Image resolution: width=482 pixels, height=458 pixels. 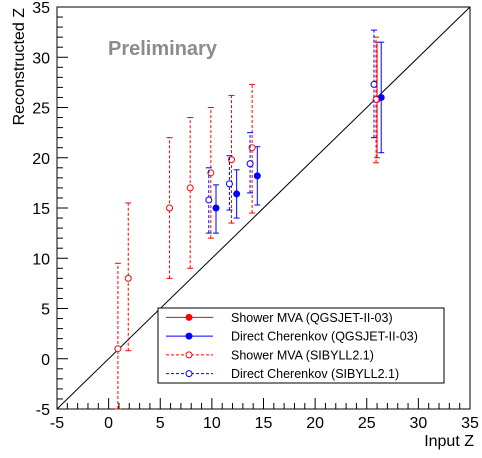 What do you see at coordinates (41, 58) in the screenshot?
I see `y-tick-label: 30` at bounding box center [41, 58].